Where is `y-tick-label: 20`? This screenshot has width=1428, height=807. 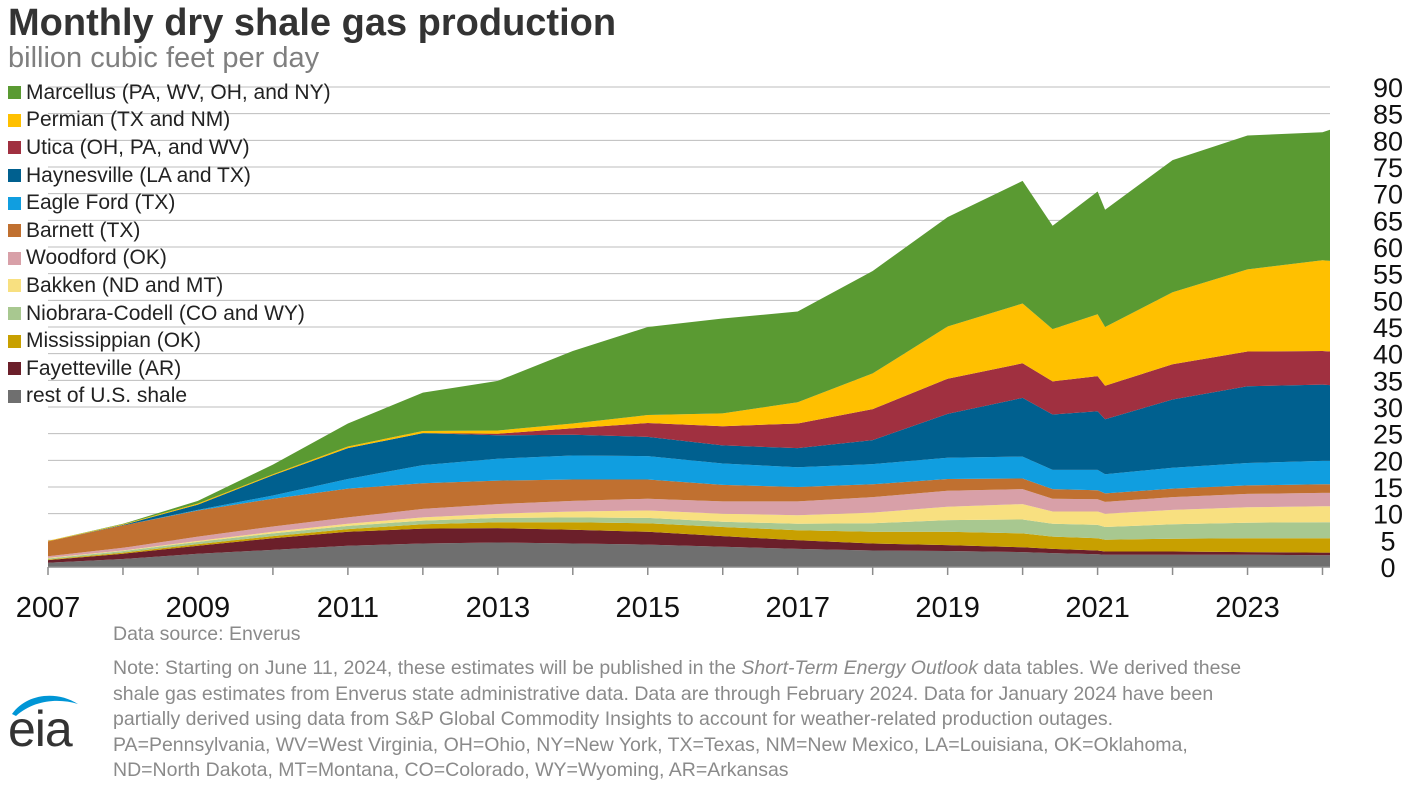 y-tick-label: 20 is located at coordinates (1388, 461).